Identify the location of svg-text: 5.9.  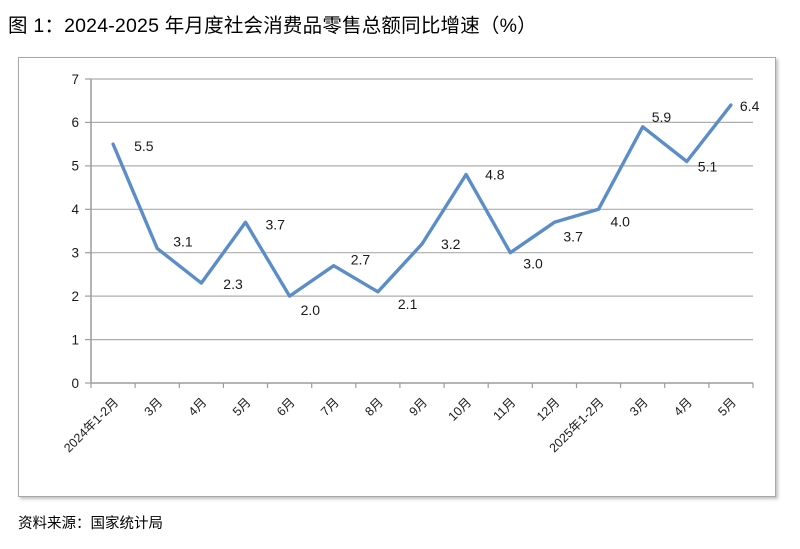
(662, 117).